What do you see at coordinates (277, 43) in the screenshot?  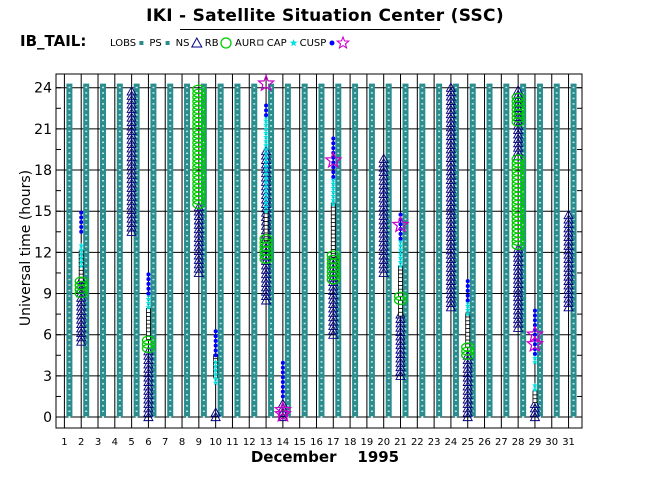 I see `legend-text-cap: CAP` at bounding box center [277, 43].